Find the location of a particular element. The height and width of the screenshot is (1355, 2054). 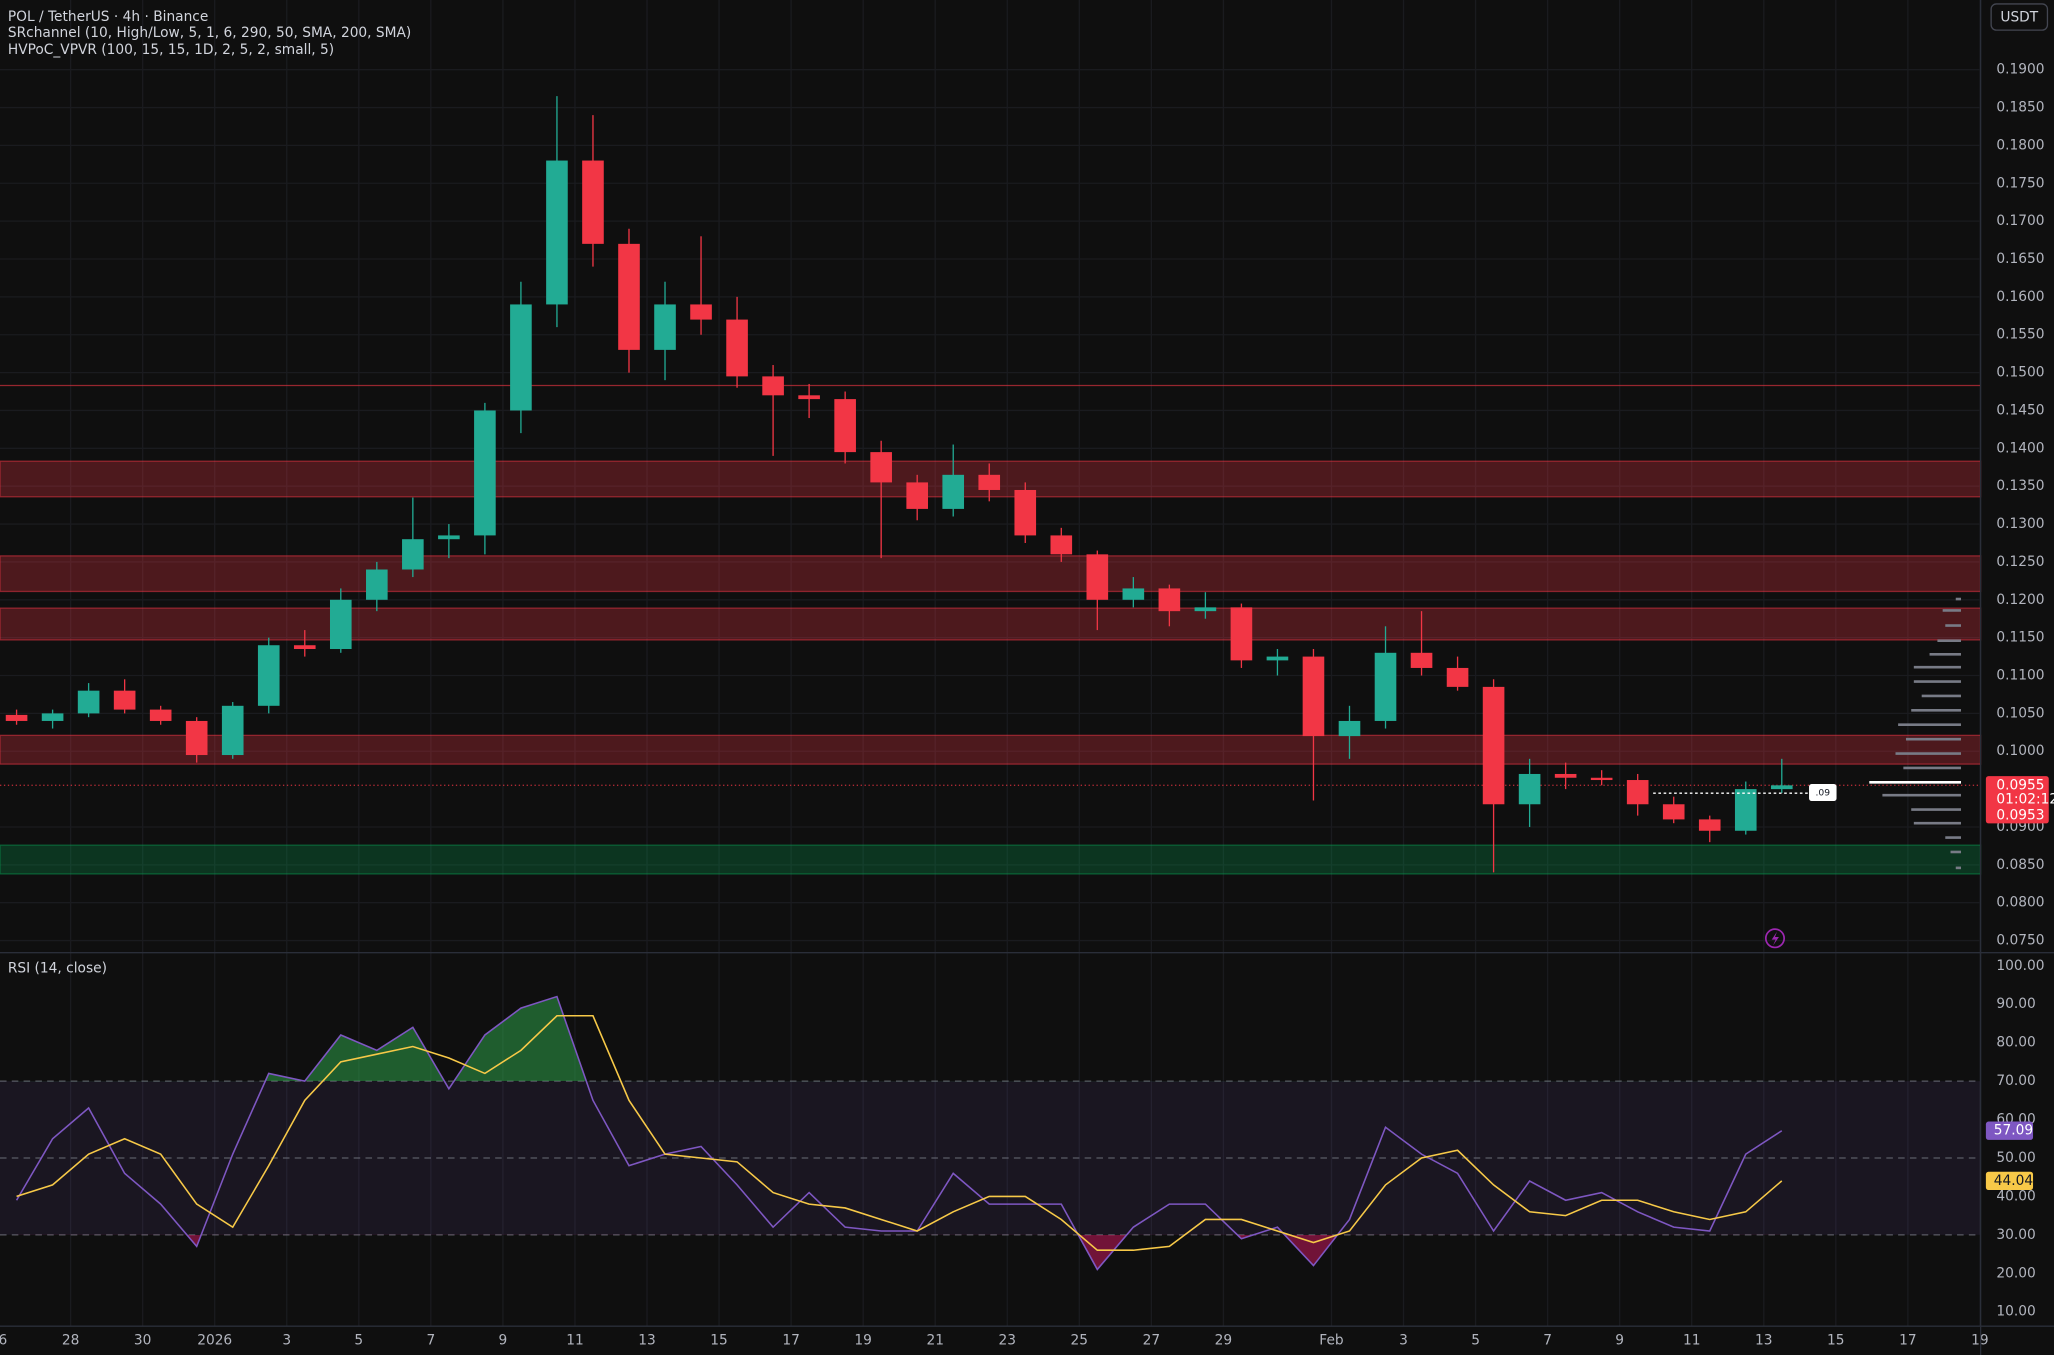

x-tick-label: 30 is located at coordinates (142, 1341).